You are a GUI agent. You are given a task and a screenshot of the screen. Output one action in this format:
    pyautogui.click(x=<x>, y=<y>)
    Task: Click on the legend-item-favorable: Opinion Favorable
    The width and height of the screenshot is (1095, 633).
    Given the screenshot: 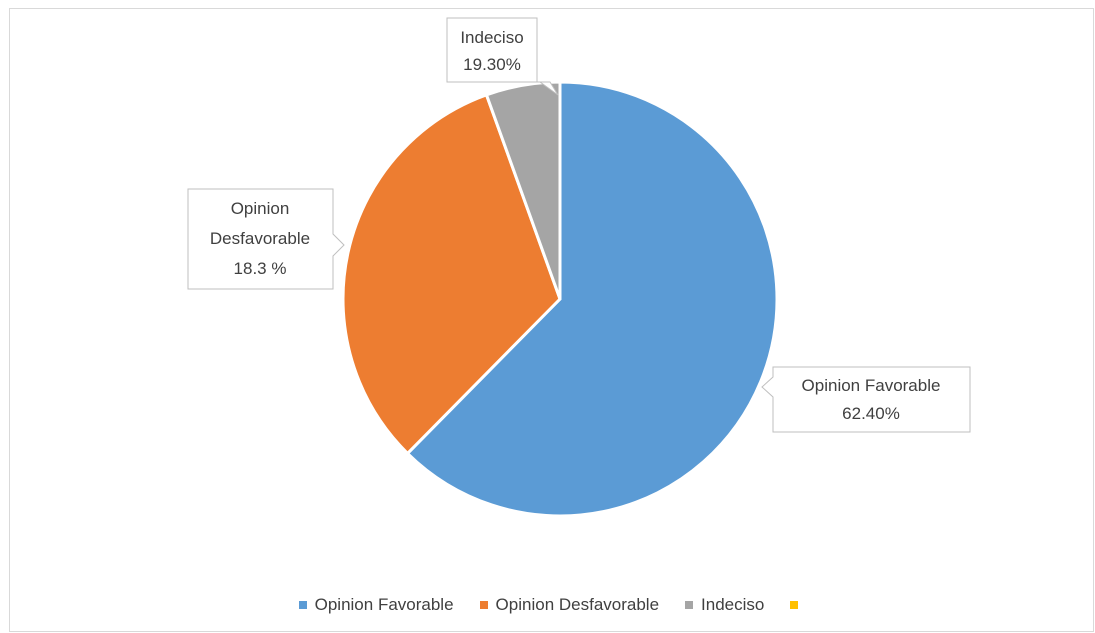 What is the action you would take?
    pyautogui.click(x=376, y=605)
    